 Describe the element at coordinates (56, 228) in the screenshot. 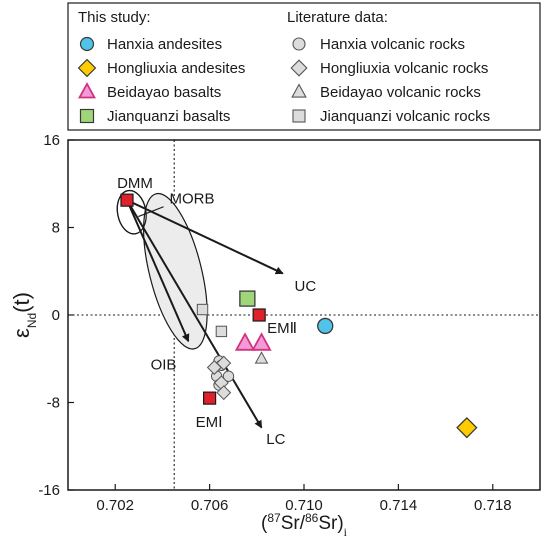

I see `y-tick-label: 8` at that location.